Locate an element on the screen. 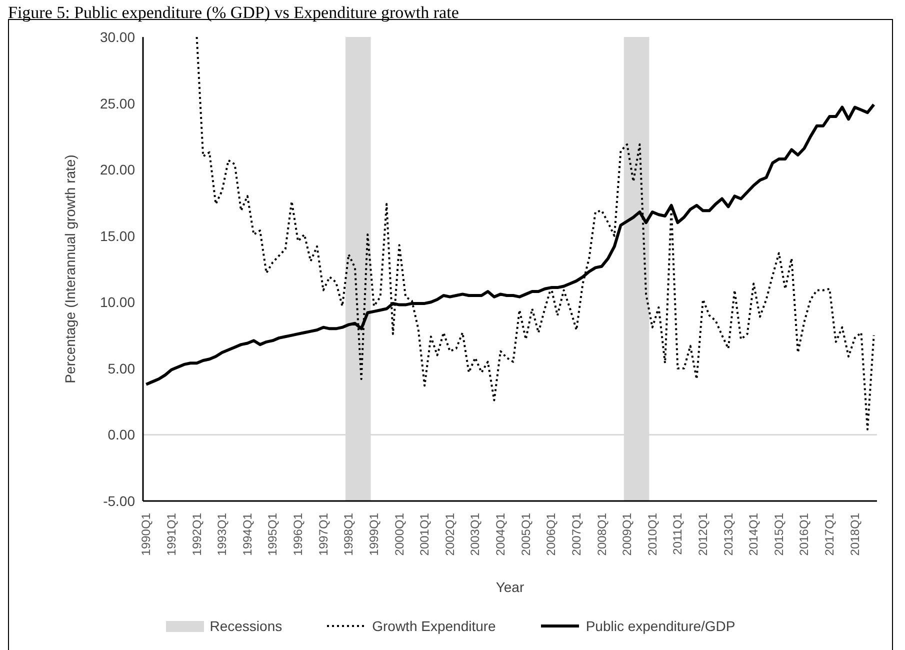 This screenshot has height=650, width=905. x-tick-label: 1990Q1 is located at coordinates (146, 534).